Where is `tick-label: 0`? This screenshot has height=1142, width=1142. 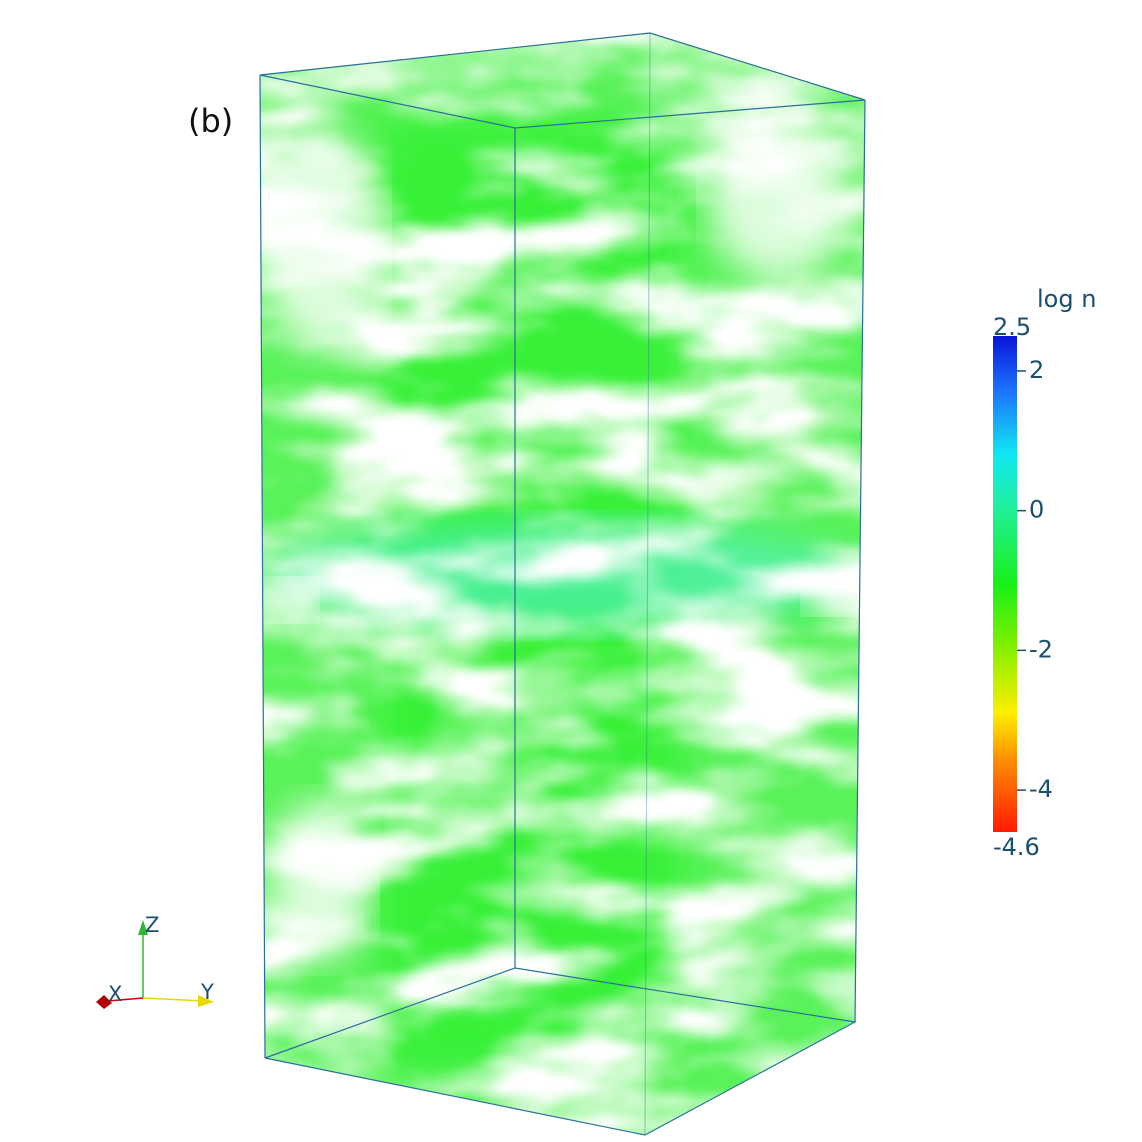
tick-label: 0 is located at coordinates (1036, 510).